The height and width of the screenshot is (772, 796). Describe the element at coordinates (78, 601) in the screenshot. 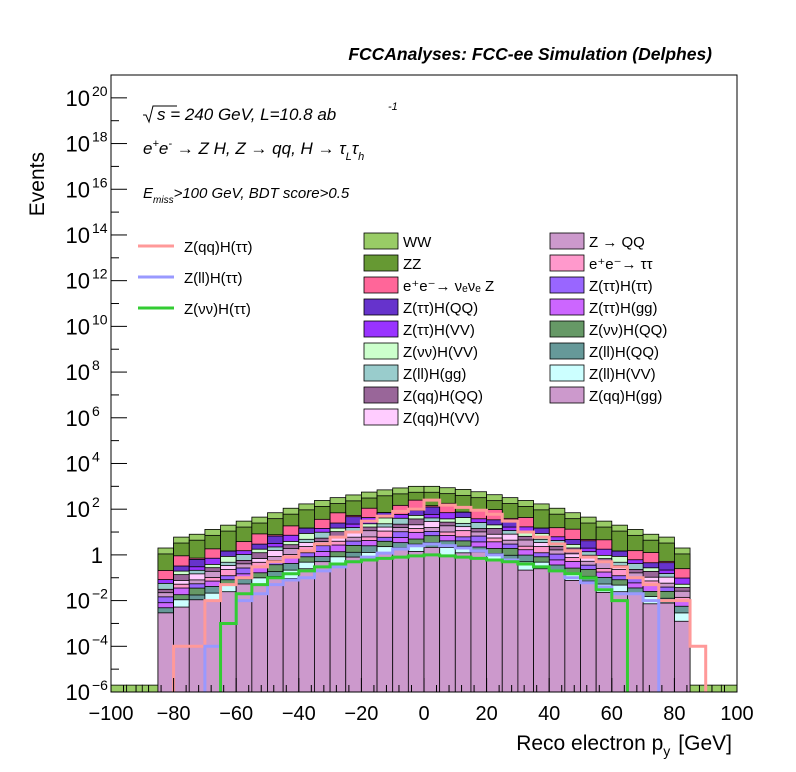

I see `y-tick-label-2: 10` at that location.